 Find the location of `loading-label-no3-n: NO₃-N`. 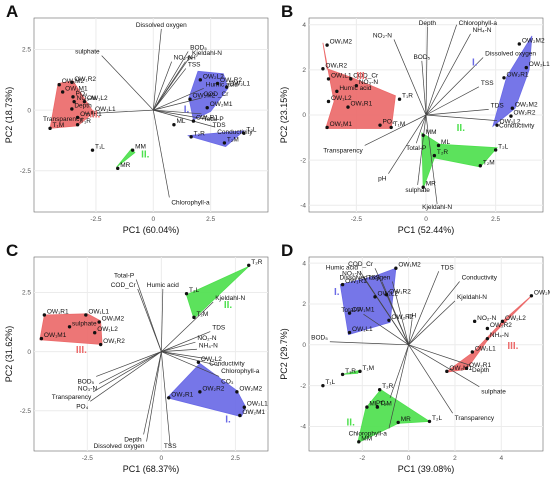

loading-label-no3-n: NO₃-N is located at coordinates (352, 273).